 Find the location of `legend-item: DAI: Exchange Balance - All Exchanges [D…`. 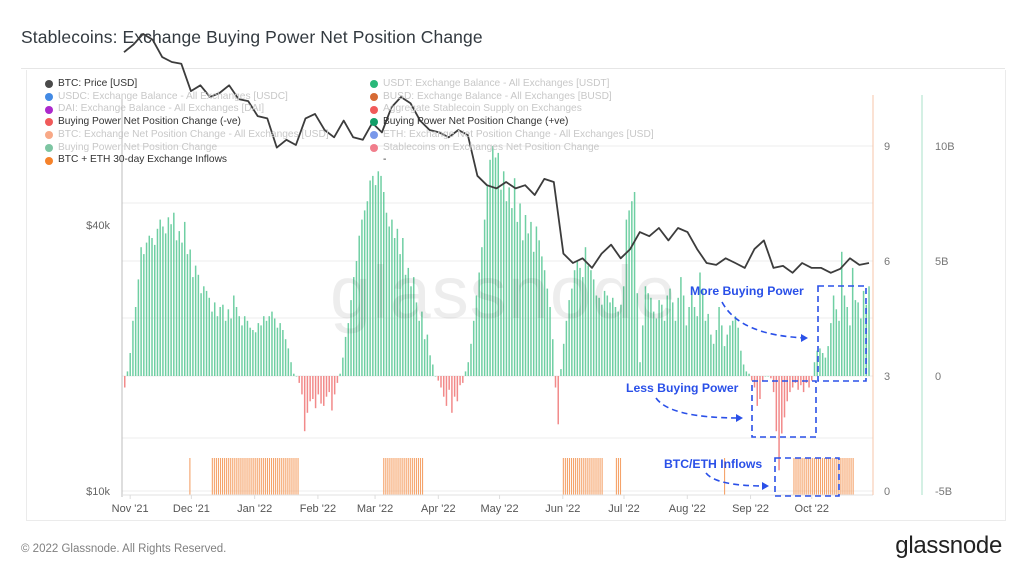

legend-item: DAI: Exchange Balance - All Exchanges [D… is located at coordinates (187, 109).